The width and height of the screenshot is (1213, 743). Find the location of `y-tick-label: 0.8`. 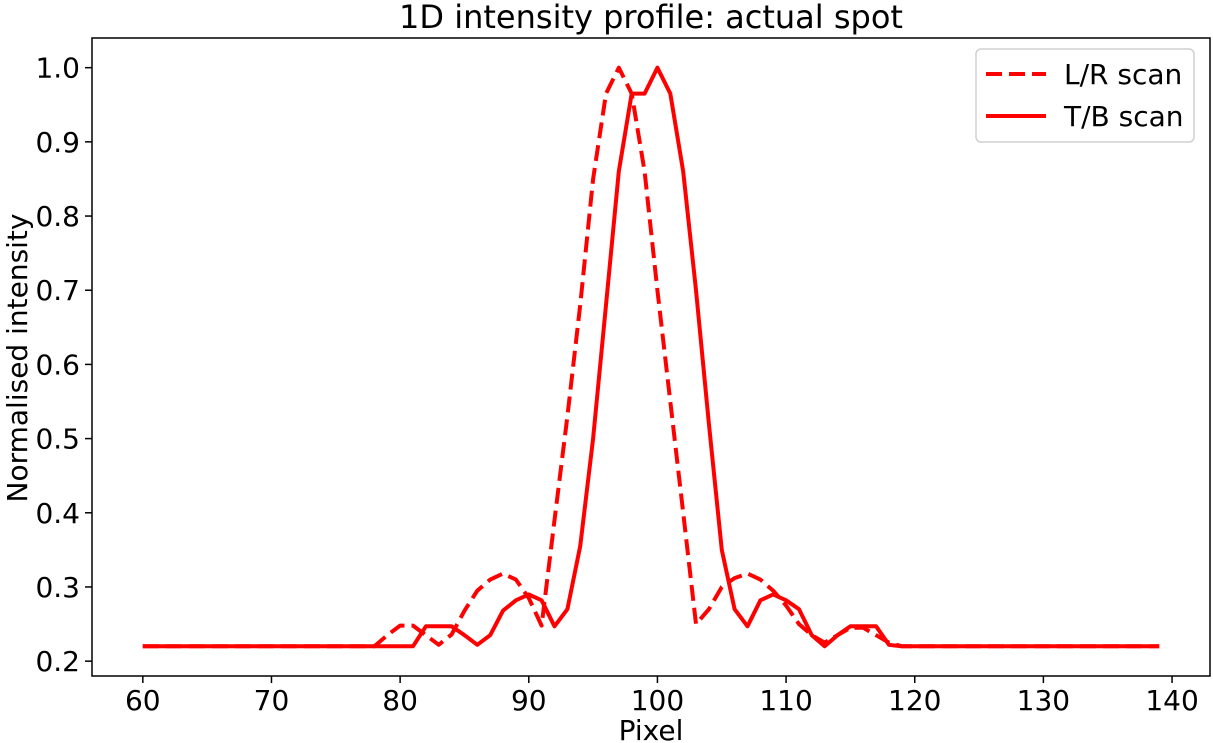

y-tick-label: 0.8 is located at coordinates (57, 216).